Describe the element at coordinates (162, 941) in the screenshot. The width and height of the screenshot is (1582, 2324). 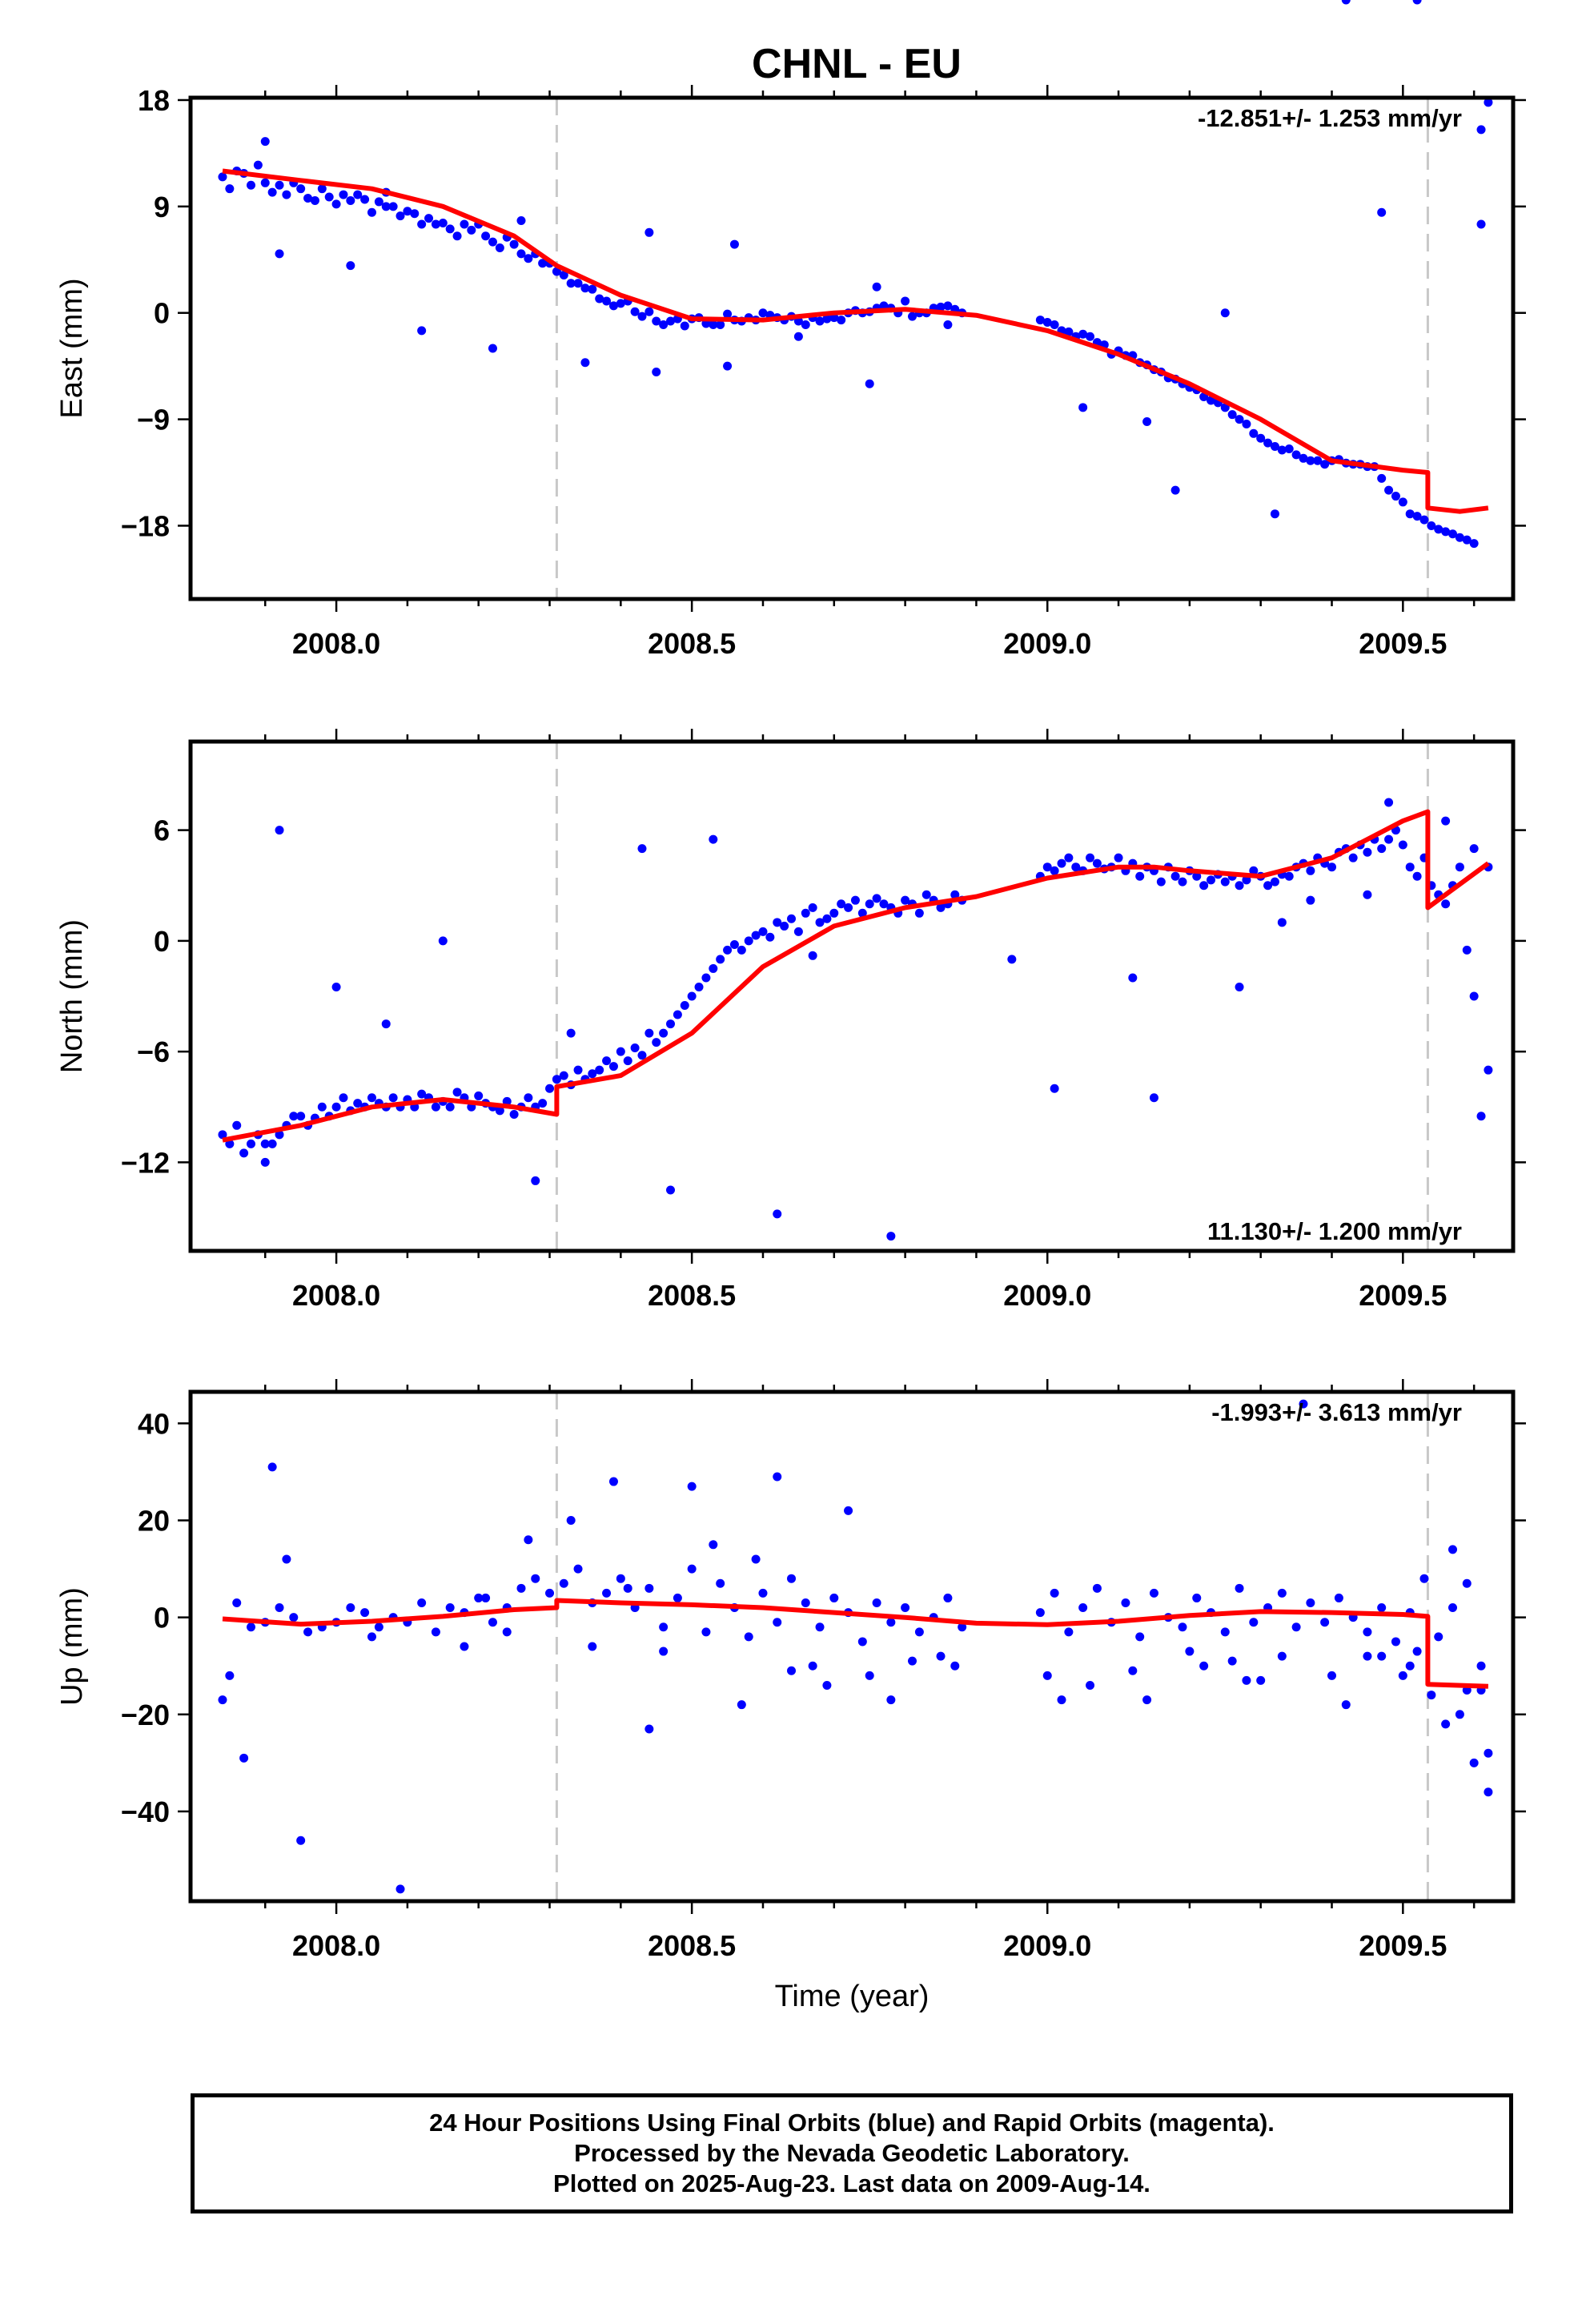
I see `y-tick-label: 0` at that location.